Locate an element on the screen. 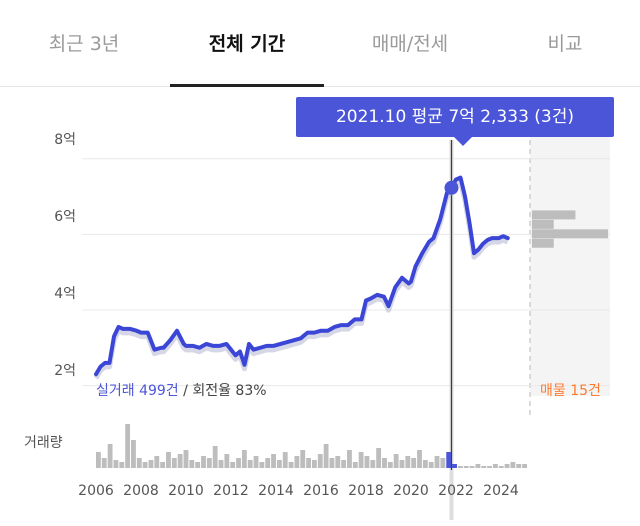 The image size is (640, 526). volume-label: 거래량 is located at coordinates (43, 443).